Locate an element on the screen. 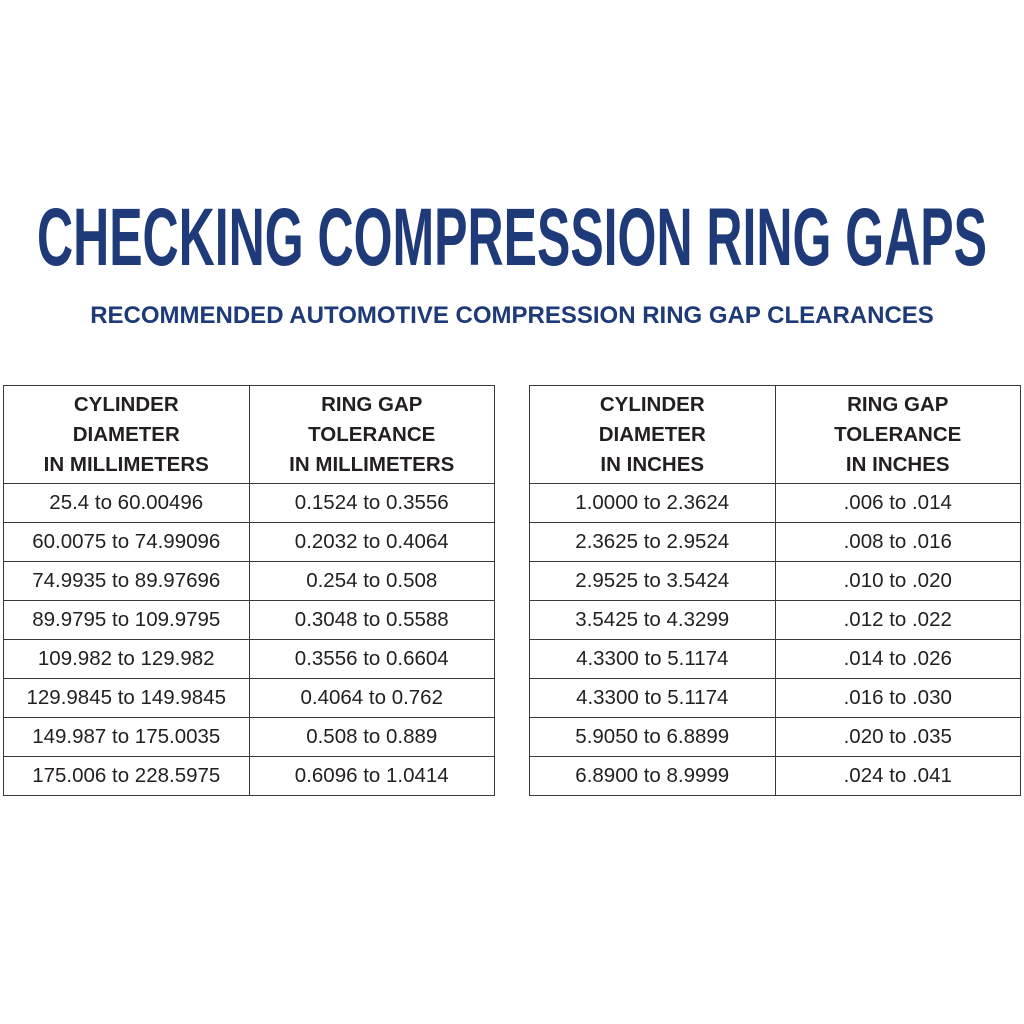  table-row: 5.9050 to 6.8899.020 to .035 is located at coordinates (775, 737).